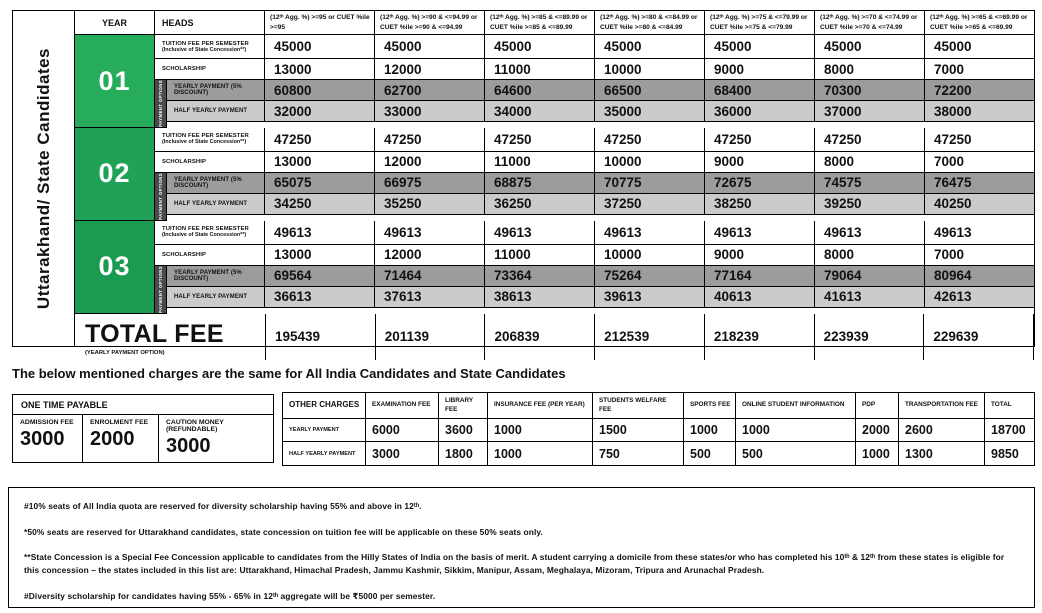 This screenshot has height=613, width=1042. I want to click on one-time-payable-item: ENROLMENT FEE 2000, so click(121, 438).